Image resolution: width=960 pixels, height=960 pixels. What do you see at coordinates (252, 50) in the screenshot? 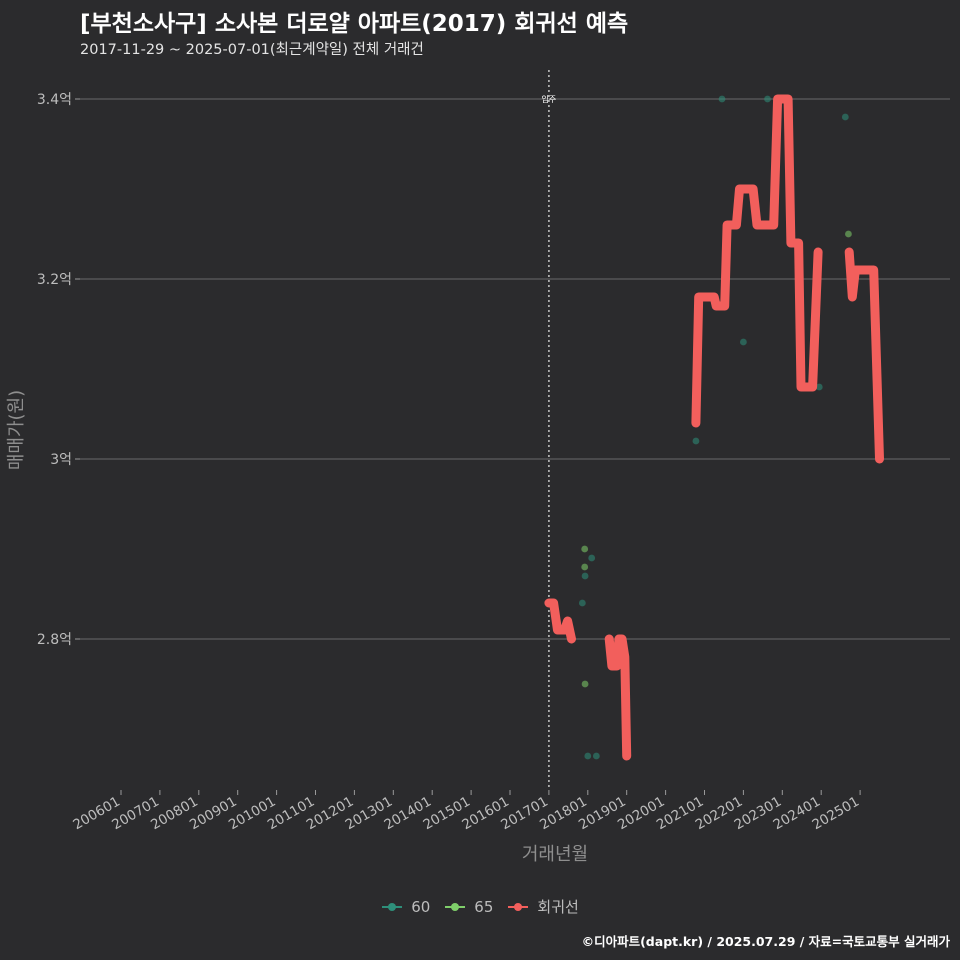
I see `chart-subtitle: 2017-11-29 ~ 2025-07-01(최근계약일) 전체 거래건` at bounding box center [252, 50].